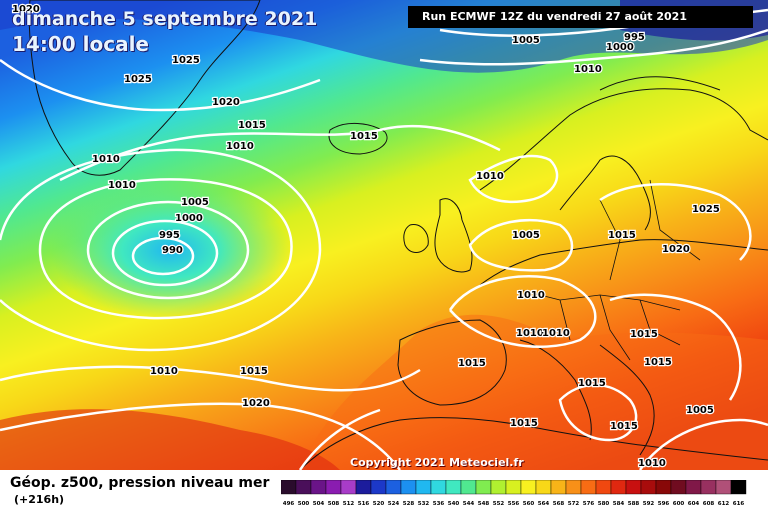 This screenshot has width=768, height=512. I want to click on scale-label: 616, so click(739, 504).